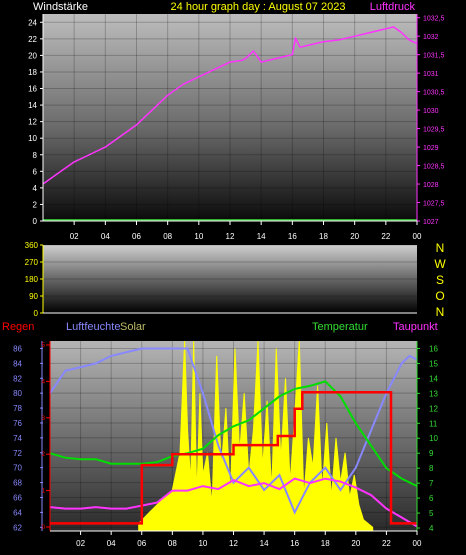 This screenshot has height=555, width=466. What do you see at coordinates (386, 543) in the screenshot?
I see `panel3-x-tick-label: 22` at bounding box center [386, 543].